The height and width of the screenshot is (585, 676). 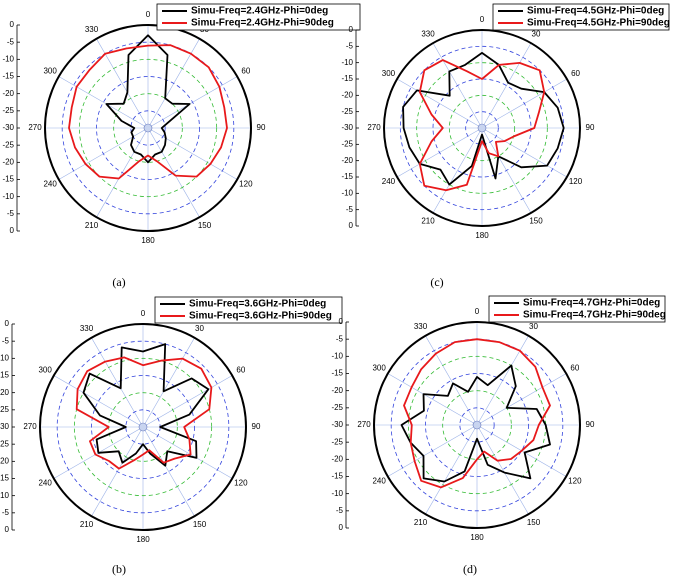 What do you see at coordinates (591, 303) in the screenshot?
I see `legend-label: Simu-Freq=4.7GHz-Phi=0deg` at bounding box center [591, 303].